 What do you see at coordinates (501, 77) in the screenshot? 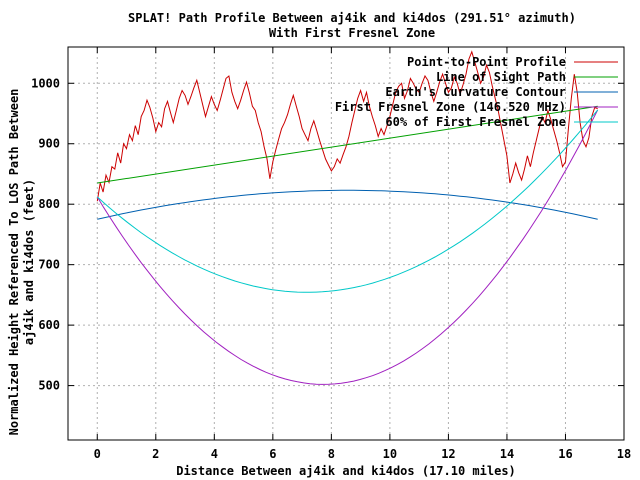
I see `legend-label: Line of Sight Path` at bounding box center [501, 77].